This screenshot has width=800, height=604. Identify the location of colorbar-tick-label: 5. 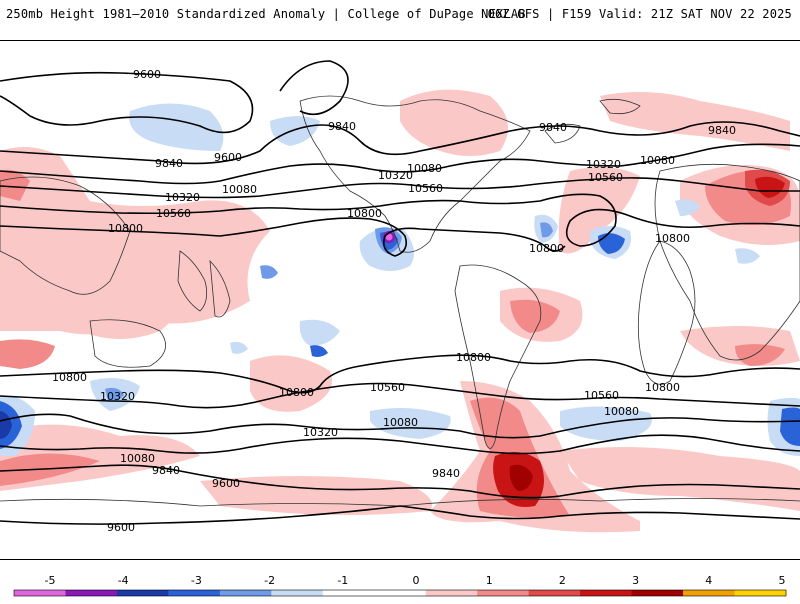
(782, 580).